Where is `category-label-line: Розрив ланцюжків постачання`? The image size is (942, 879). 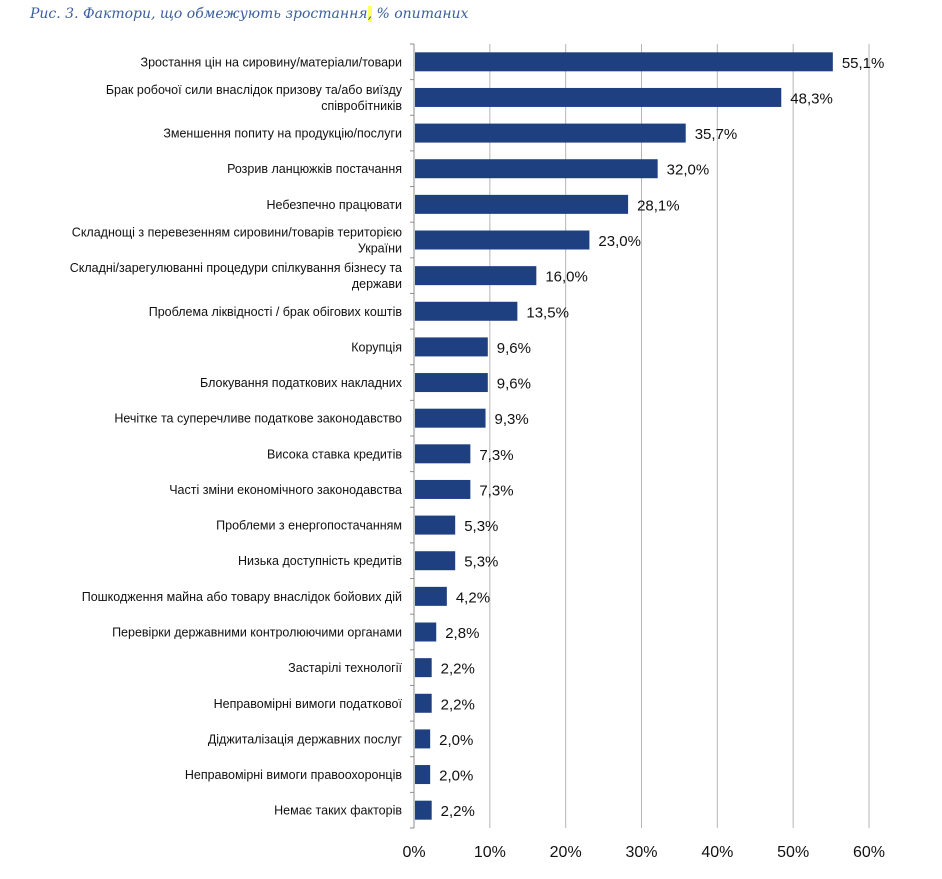 category-label-line: Розрив ланцюжків постачання is located at coordinates (314, 169).